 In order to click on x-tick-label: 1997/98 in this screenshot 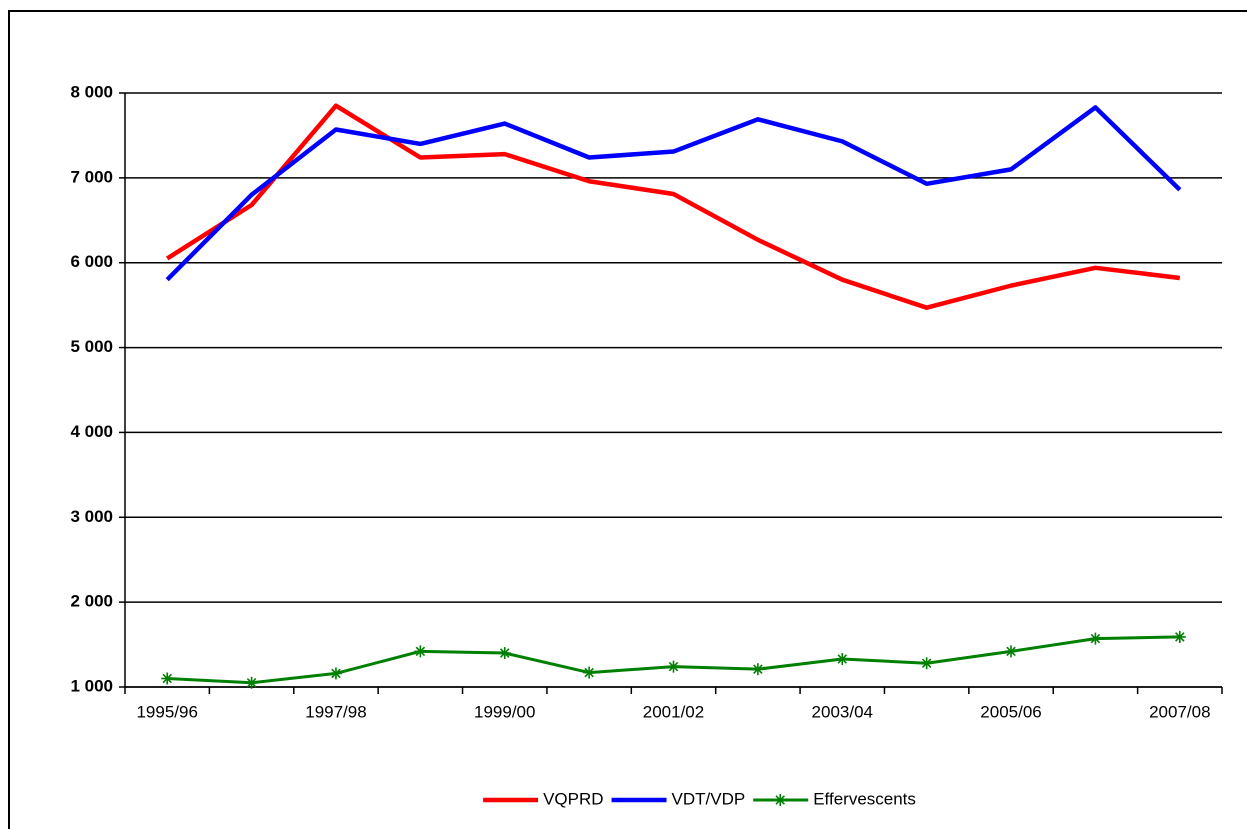, I will do `click(335, 711)`.